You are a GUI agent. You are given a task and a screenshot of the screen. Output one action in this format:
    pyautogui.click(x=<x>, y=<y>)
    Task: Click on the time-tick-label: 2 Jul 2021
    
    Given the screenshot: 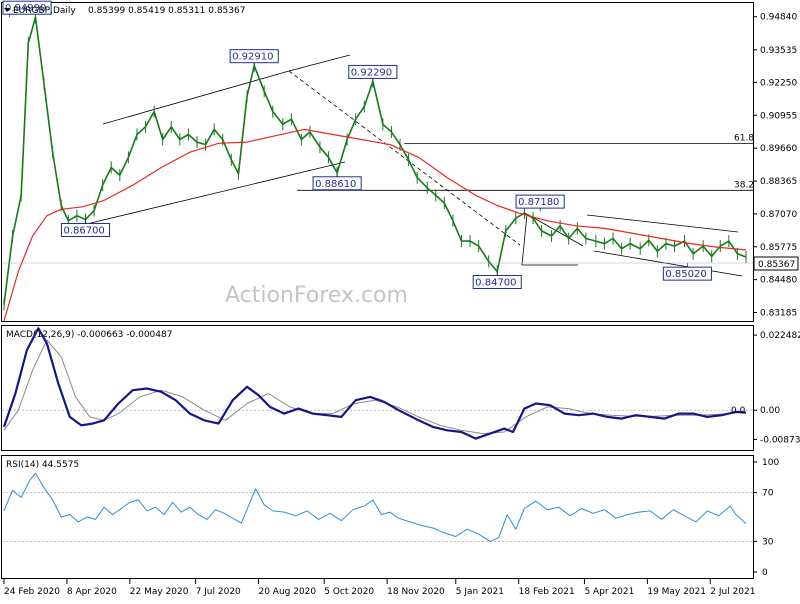 What is the action you would take?
    pyautogui.click(x=732, y=592)
    